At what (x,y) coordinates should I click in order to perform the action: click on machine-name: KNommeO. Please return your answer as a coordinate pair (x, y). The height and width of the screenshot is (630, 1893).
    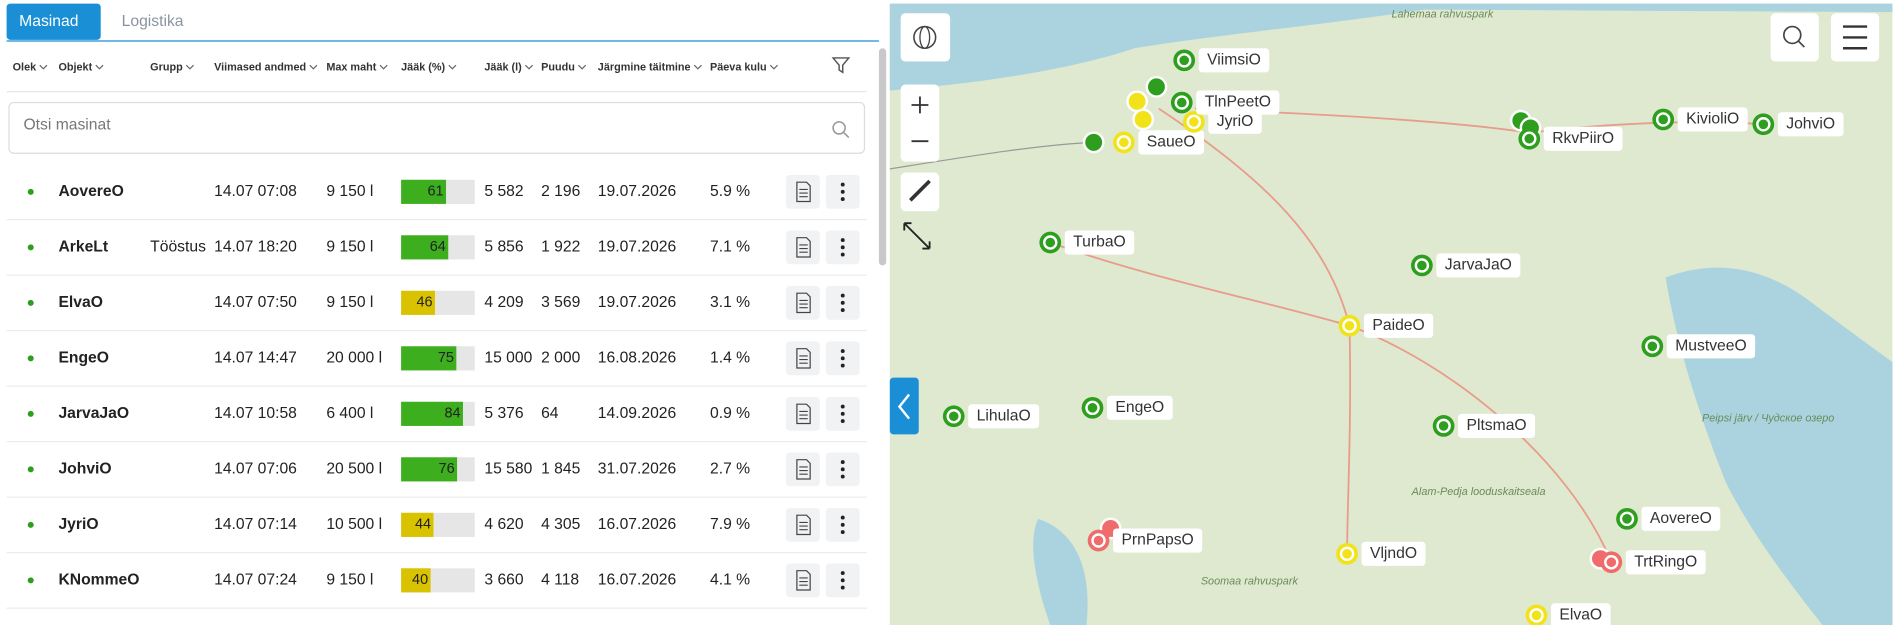
    Looking at the image, I should click on (98, 579).